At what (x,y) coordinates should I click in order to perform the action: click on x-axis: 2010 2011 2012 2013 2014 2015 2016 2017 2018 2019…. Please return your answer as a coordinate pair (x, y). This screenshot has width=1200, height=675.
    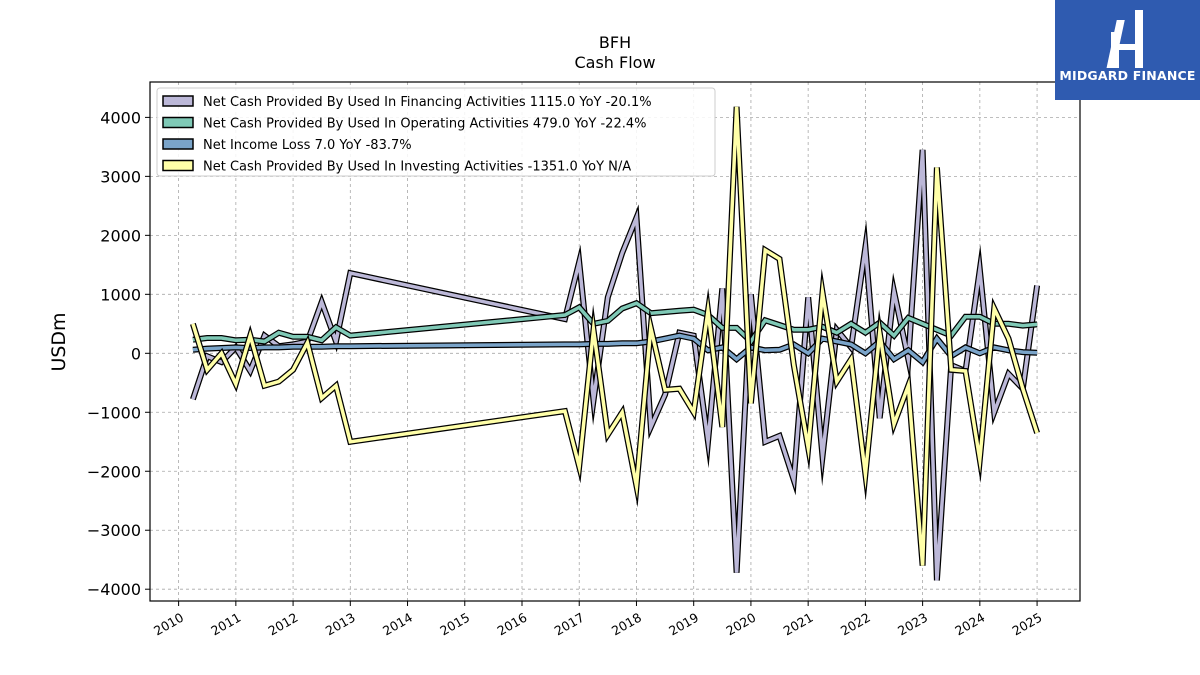
    Looking at the image, I should click on (598, 620).